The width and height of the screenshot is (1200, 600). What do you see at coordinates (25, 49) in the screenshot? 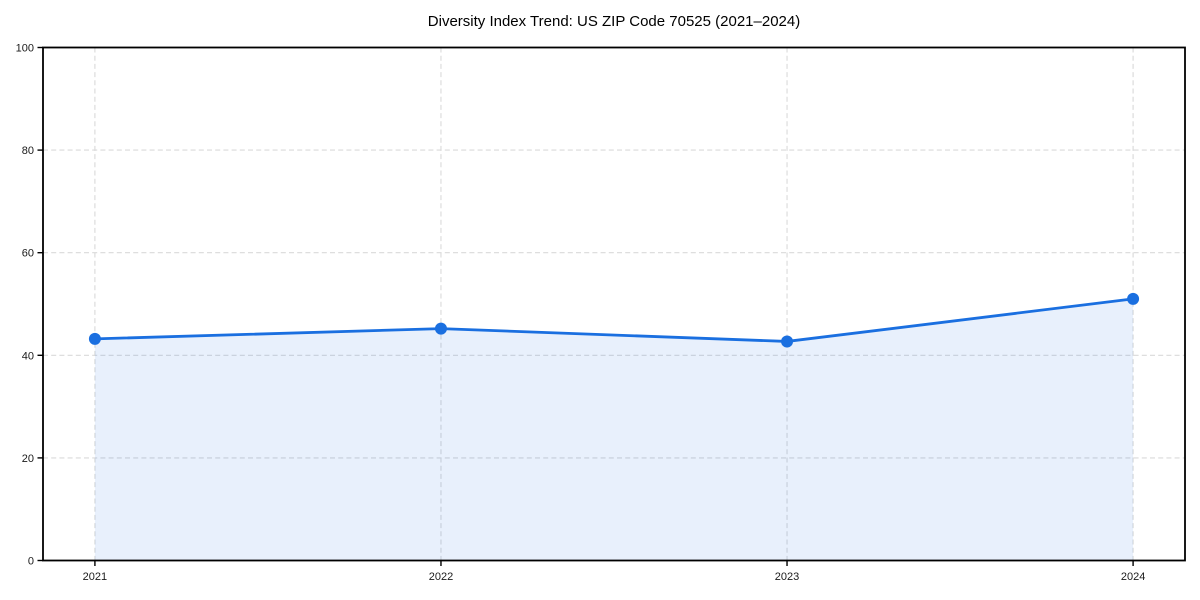
I see `y-tick-label: 100` at bounding box center [25, 49].